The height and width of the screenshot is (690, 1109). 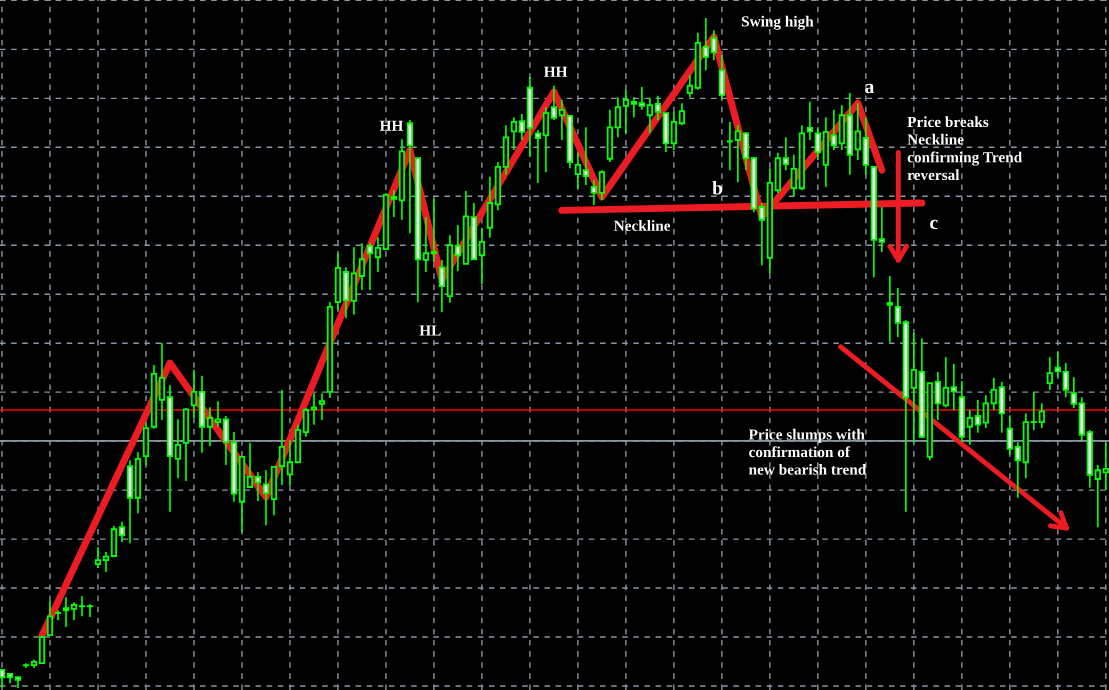 I want to click on annotation: HL, so click(x=430, y=330).